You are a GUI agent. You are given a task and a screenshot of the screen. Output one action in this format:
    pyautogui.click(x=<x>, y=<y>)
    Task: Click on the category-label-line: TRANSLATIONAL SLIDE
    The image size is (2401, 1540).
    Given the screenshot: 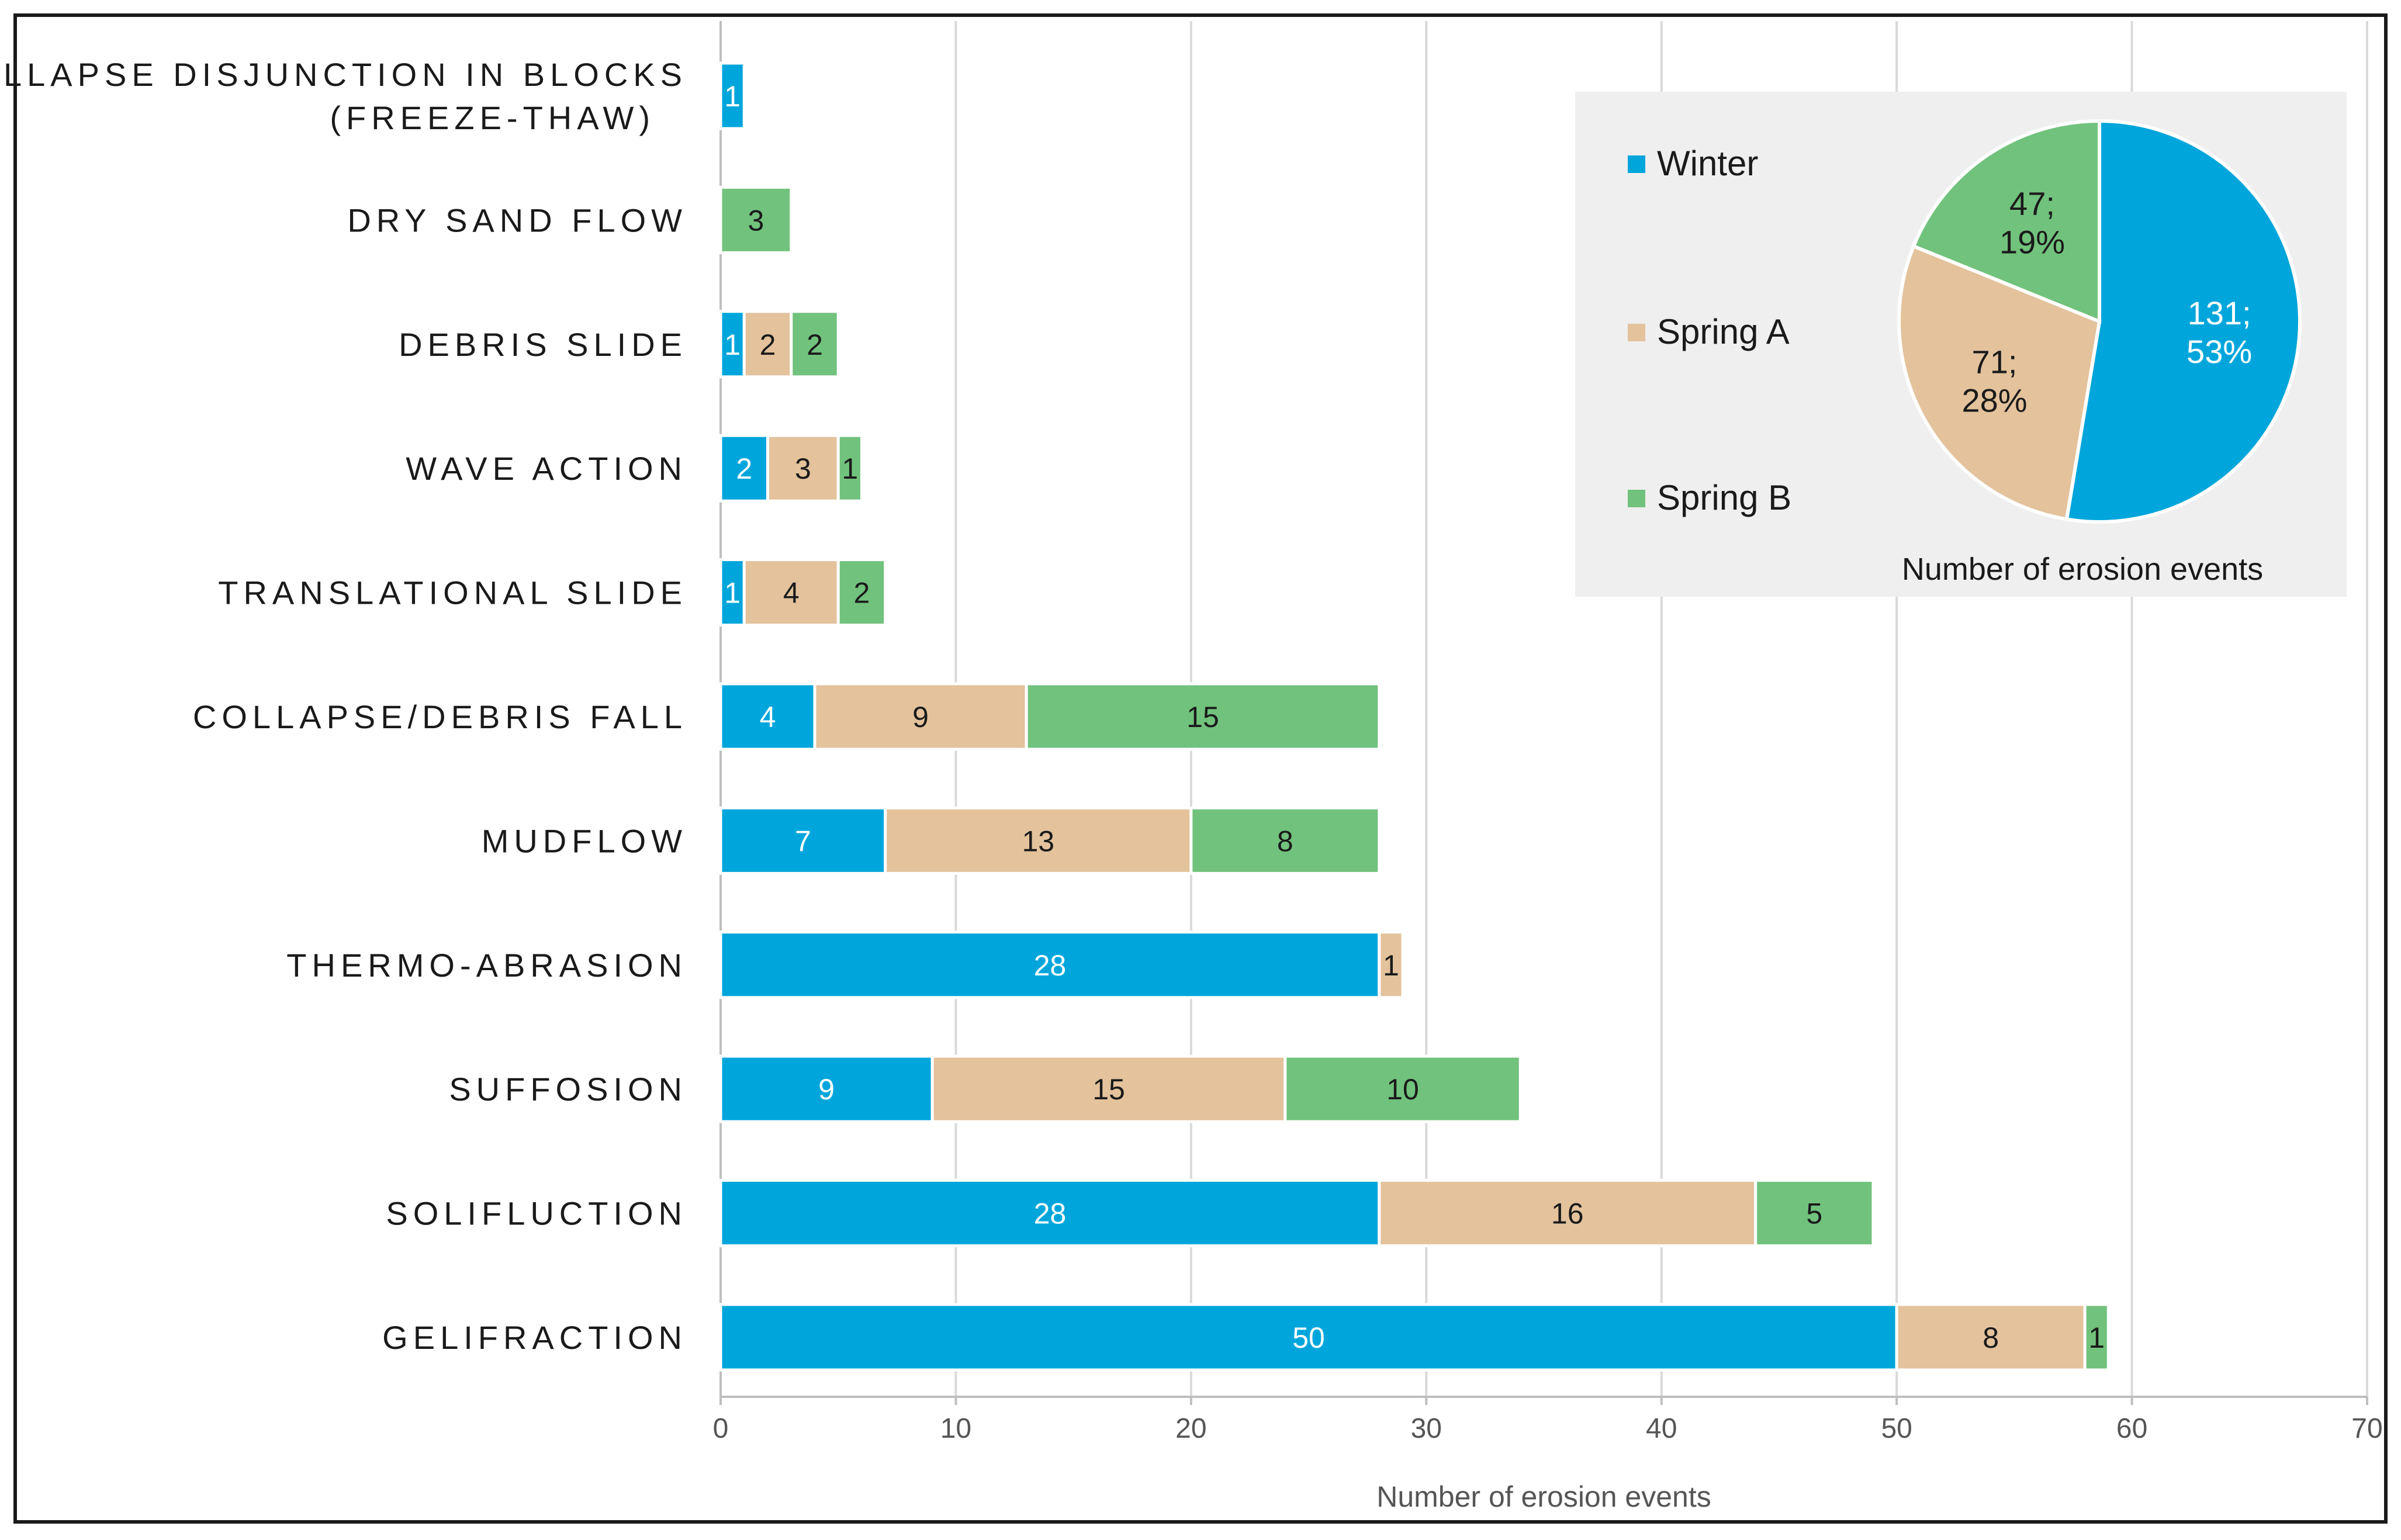 What is the action you would take?
    pyautogui.click(x=452, y=593)
    